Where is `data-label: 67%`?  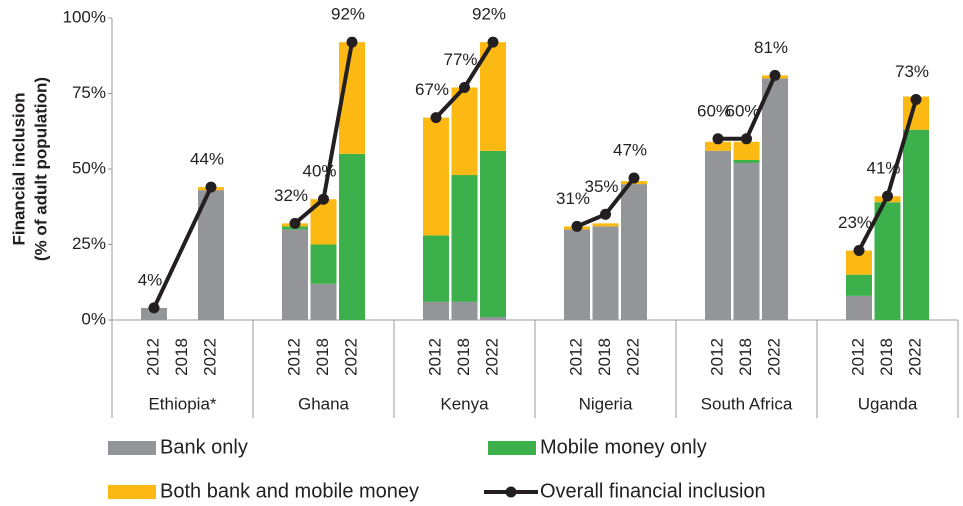 data-label: 67% is located at coordinates (432, 89).